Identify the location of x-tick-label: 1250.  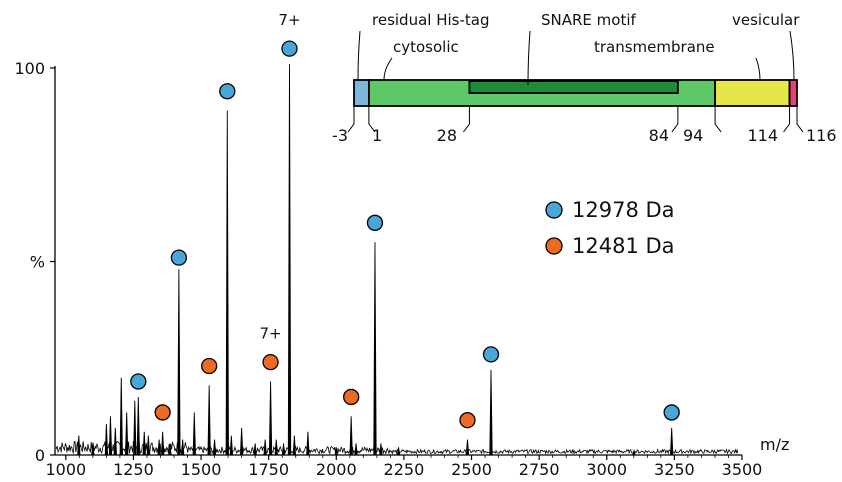
(133, 469).